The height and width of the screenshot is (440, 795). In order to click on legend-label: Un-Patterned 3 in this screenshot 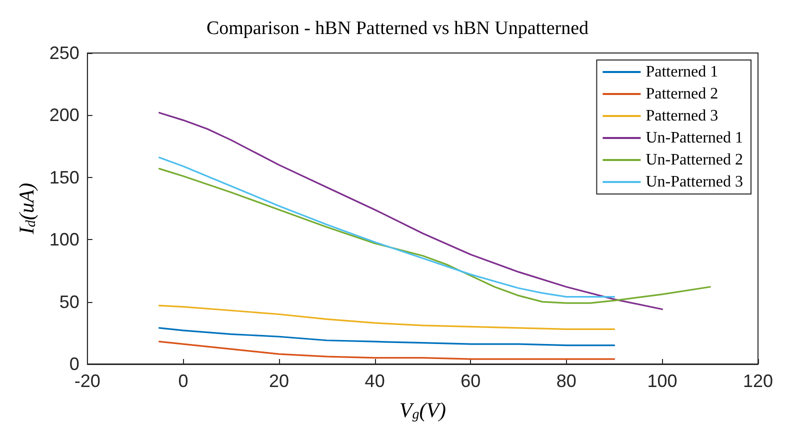, I will do `click(695, 182)`.